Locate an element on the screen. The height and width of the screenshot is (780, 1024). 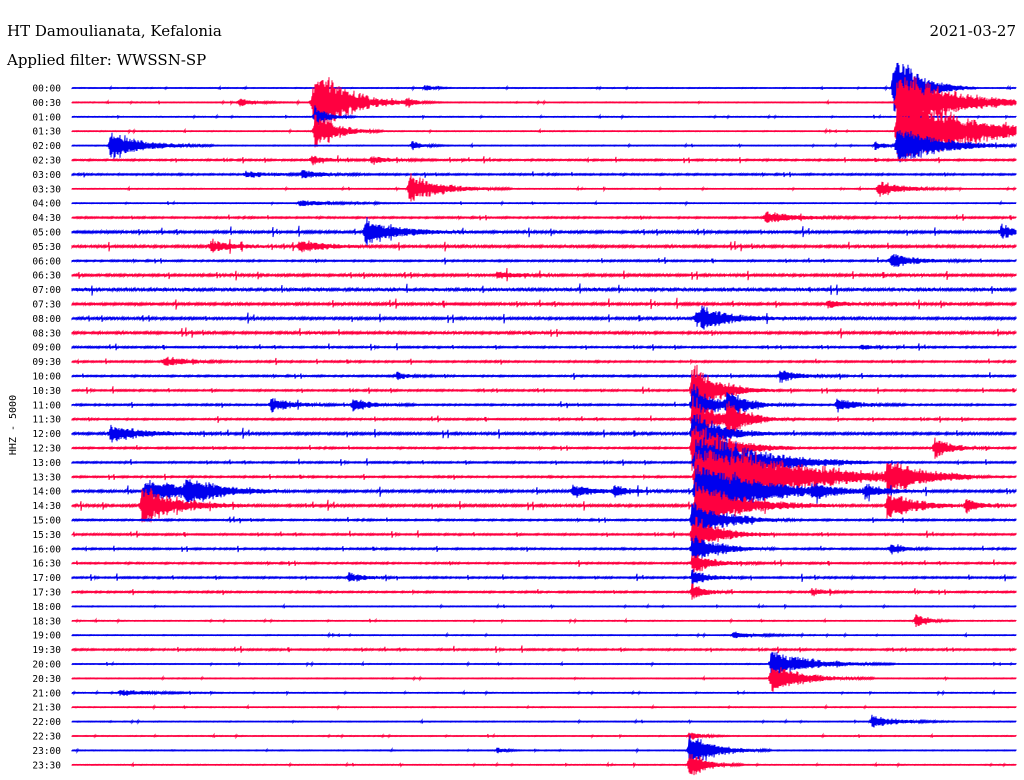
time-label: 17:30 is located at coordinates (46, 593).